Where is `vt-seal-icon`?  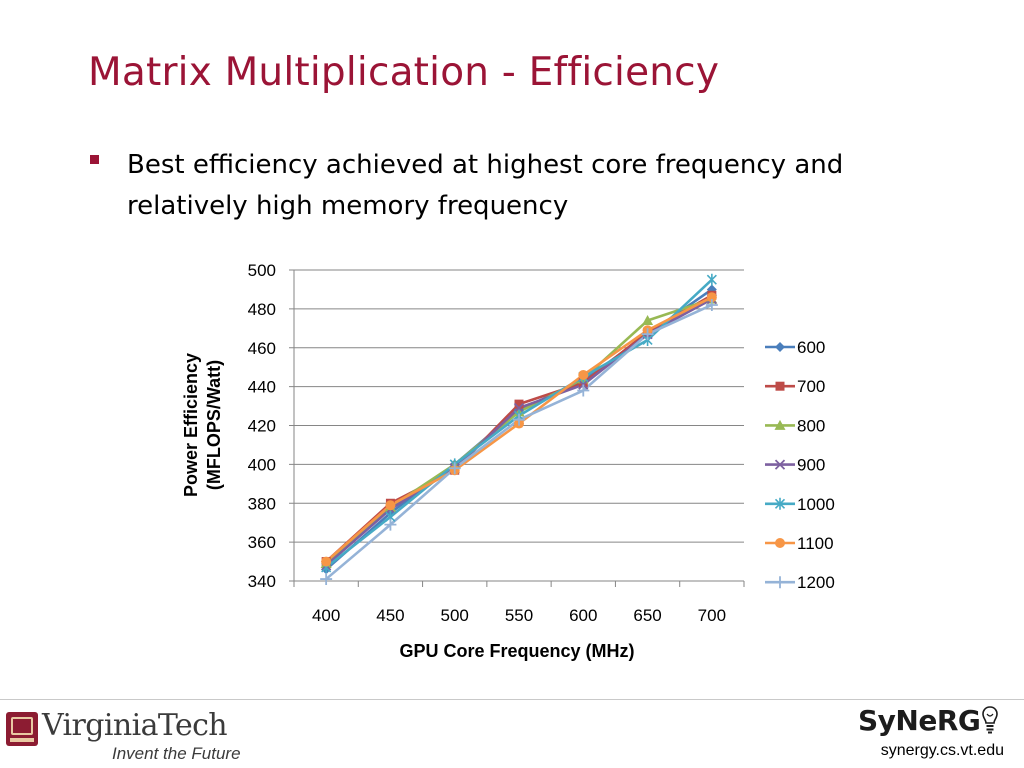
vt-seal-icon is located at coordinates (22, 729).